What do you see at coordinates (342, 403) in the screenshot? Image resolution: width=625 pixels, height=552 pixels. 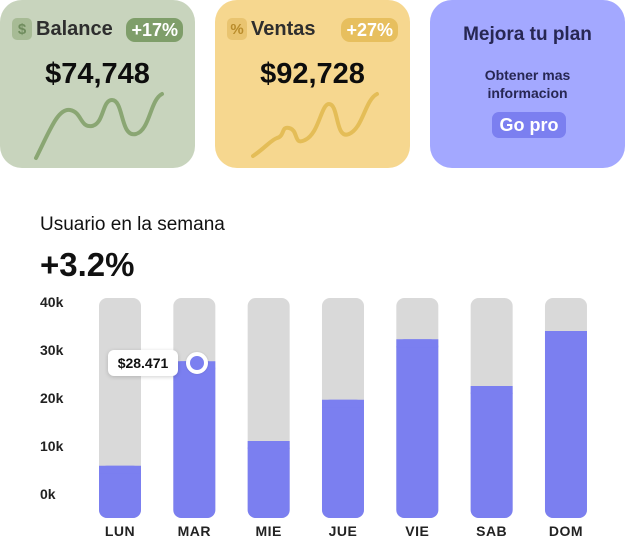 I see `bar-cap-jue` at bounding box center [342, 403].